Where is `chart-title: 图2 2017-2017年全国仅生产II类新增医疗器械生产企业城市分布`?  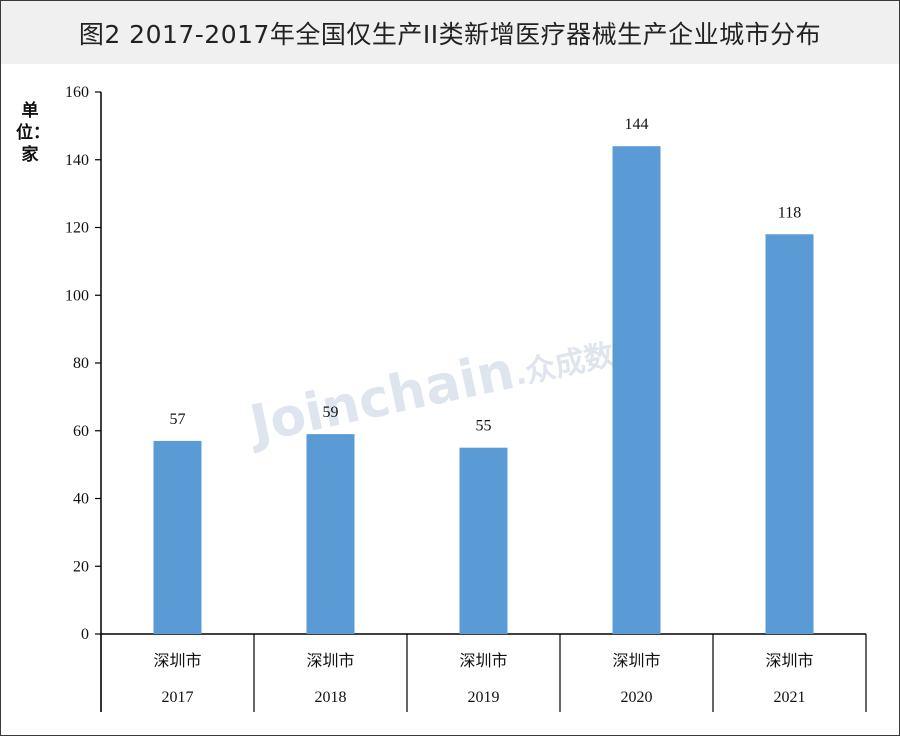
chart-title: 图2 2017-2017年全国仅生产II类新增医疗器械生产企业城市分布 is located at coordinates (450, 34).